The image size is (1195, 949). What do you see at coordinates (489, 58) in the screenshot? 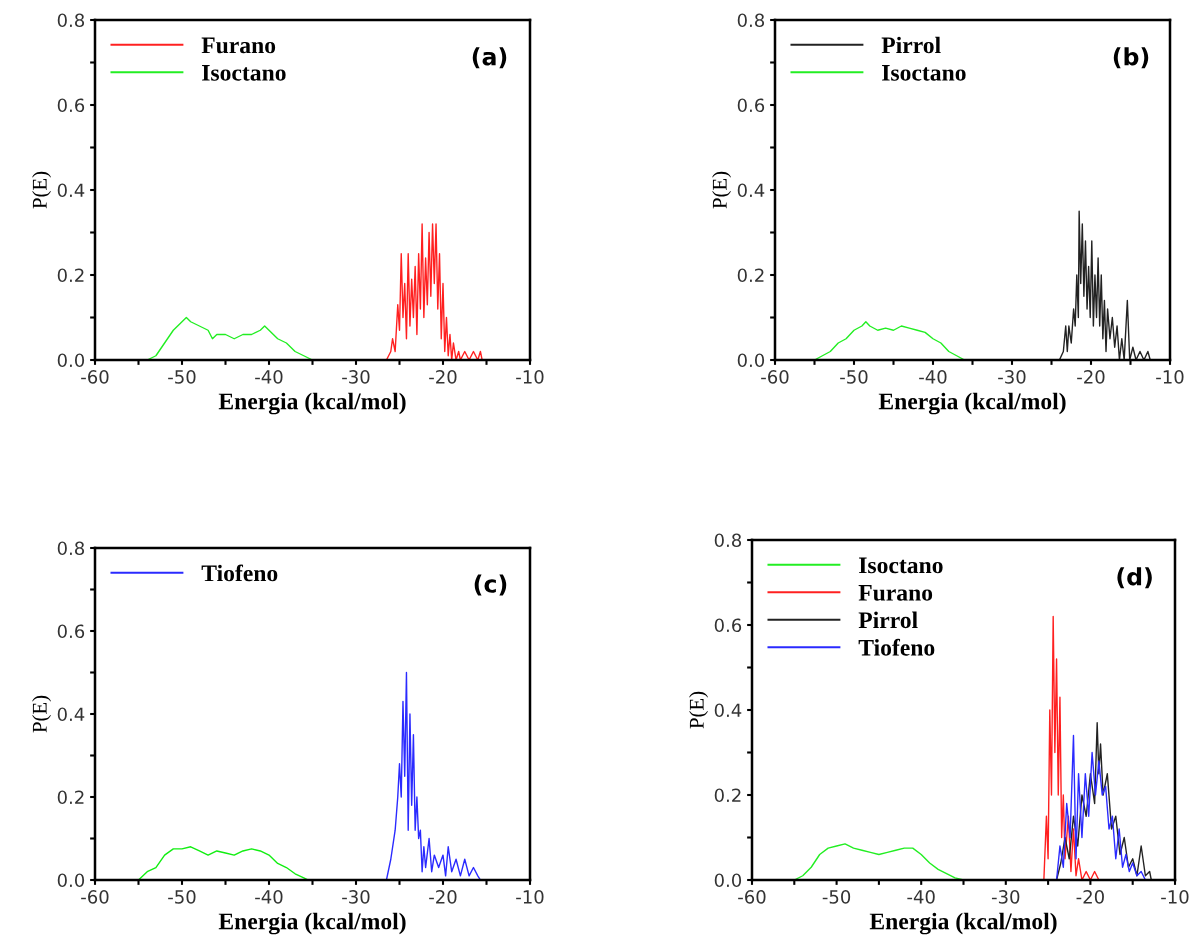
I see `annotation: (a)` at bounding box center [489, 58].